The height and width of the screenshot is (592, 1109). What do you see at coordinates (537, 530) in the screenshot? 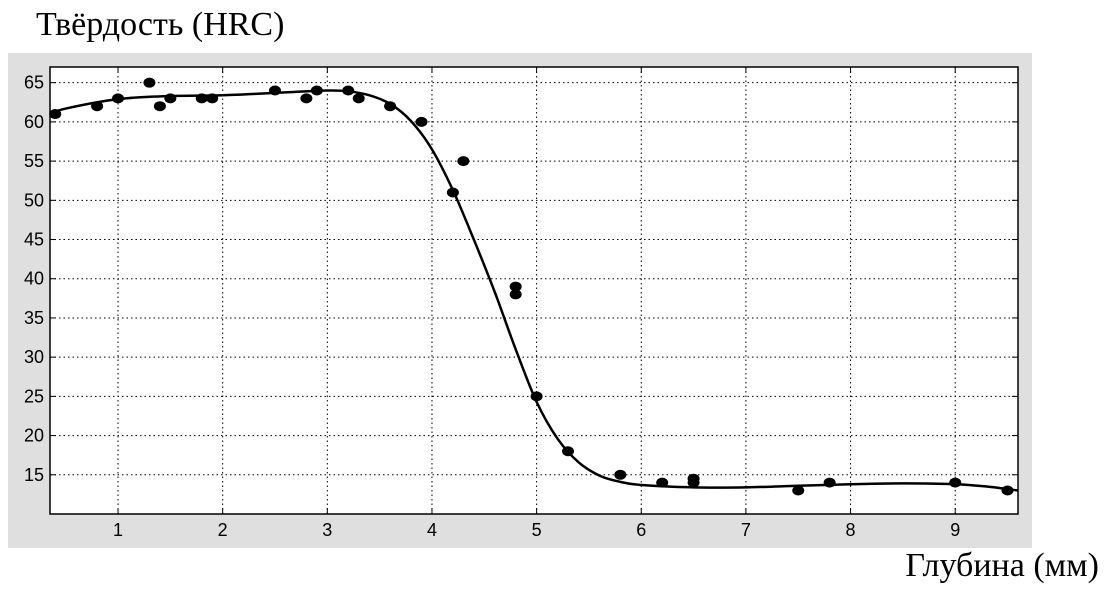
I see `x-tick-label: 5` at bounding box center [537, 530].